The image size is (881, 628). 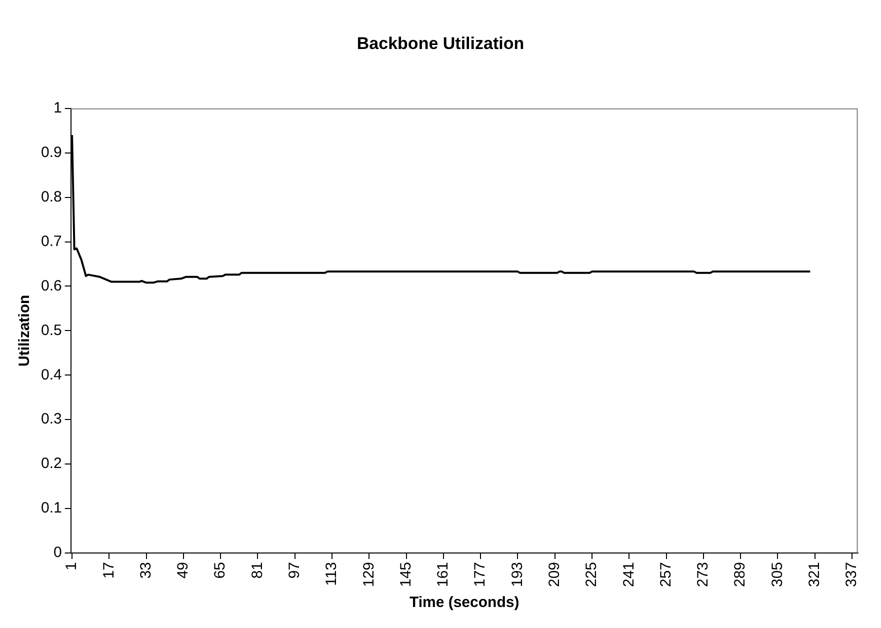 I want to click on y-tick-label: 0.6, so click(x=51, y=285).